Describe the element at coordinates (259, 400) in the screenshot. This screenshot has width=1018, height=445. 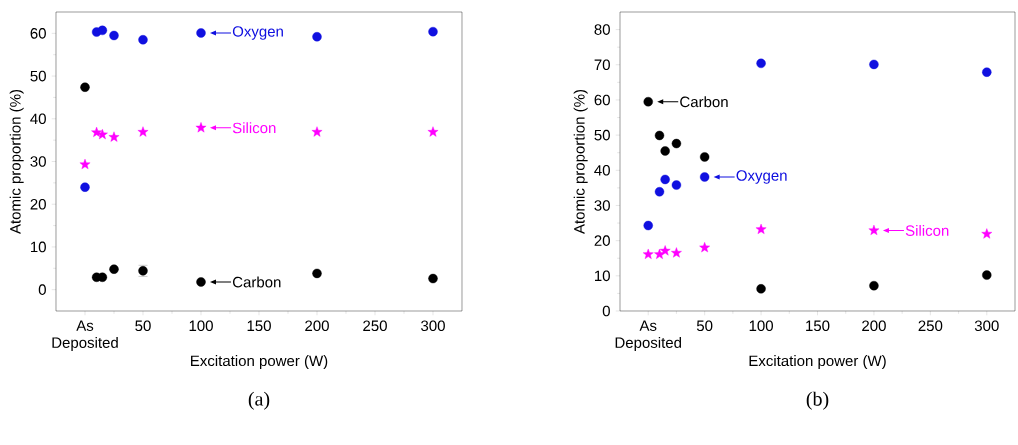
I see `text: (a)` at that location.